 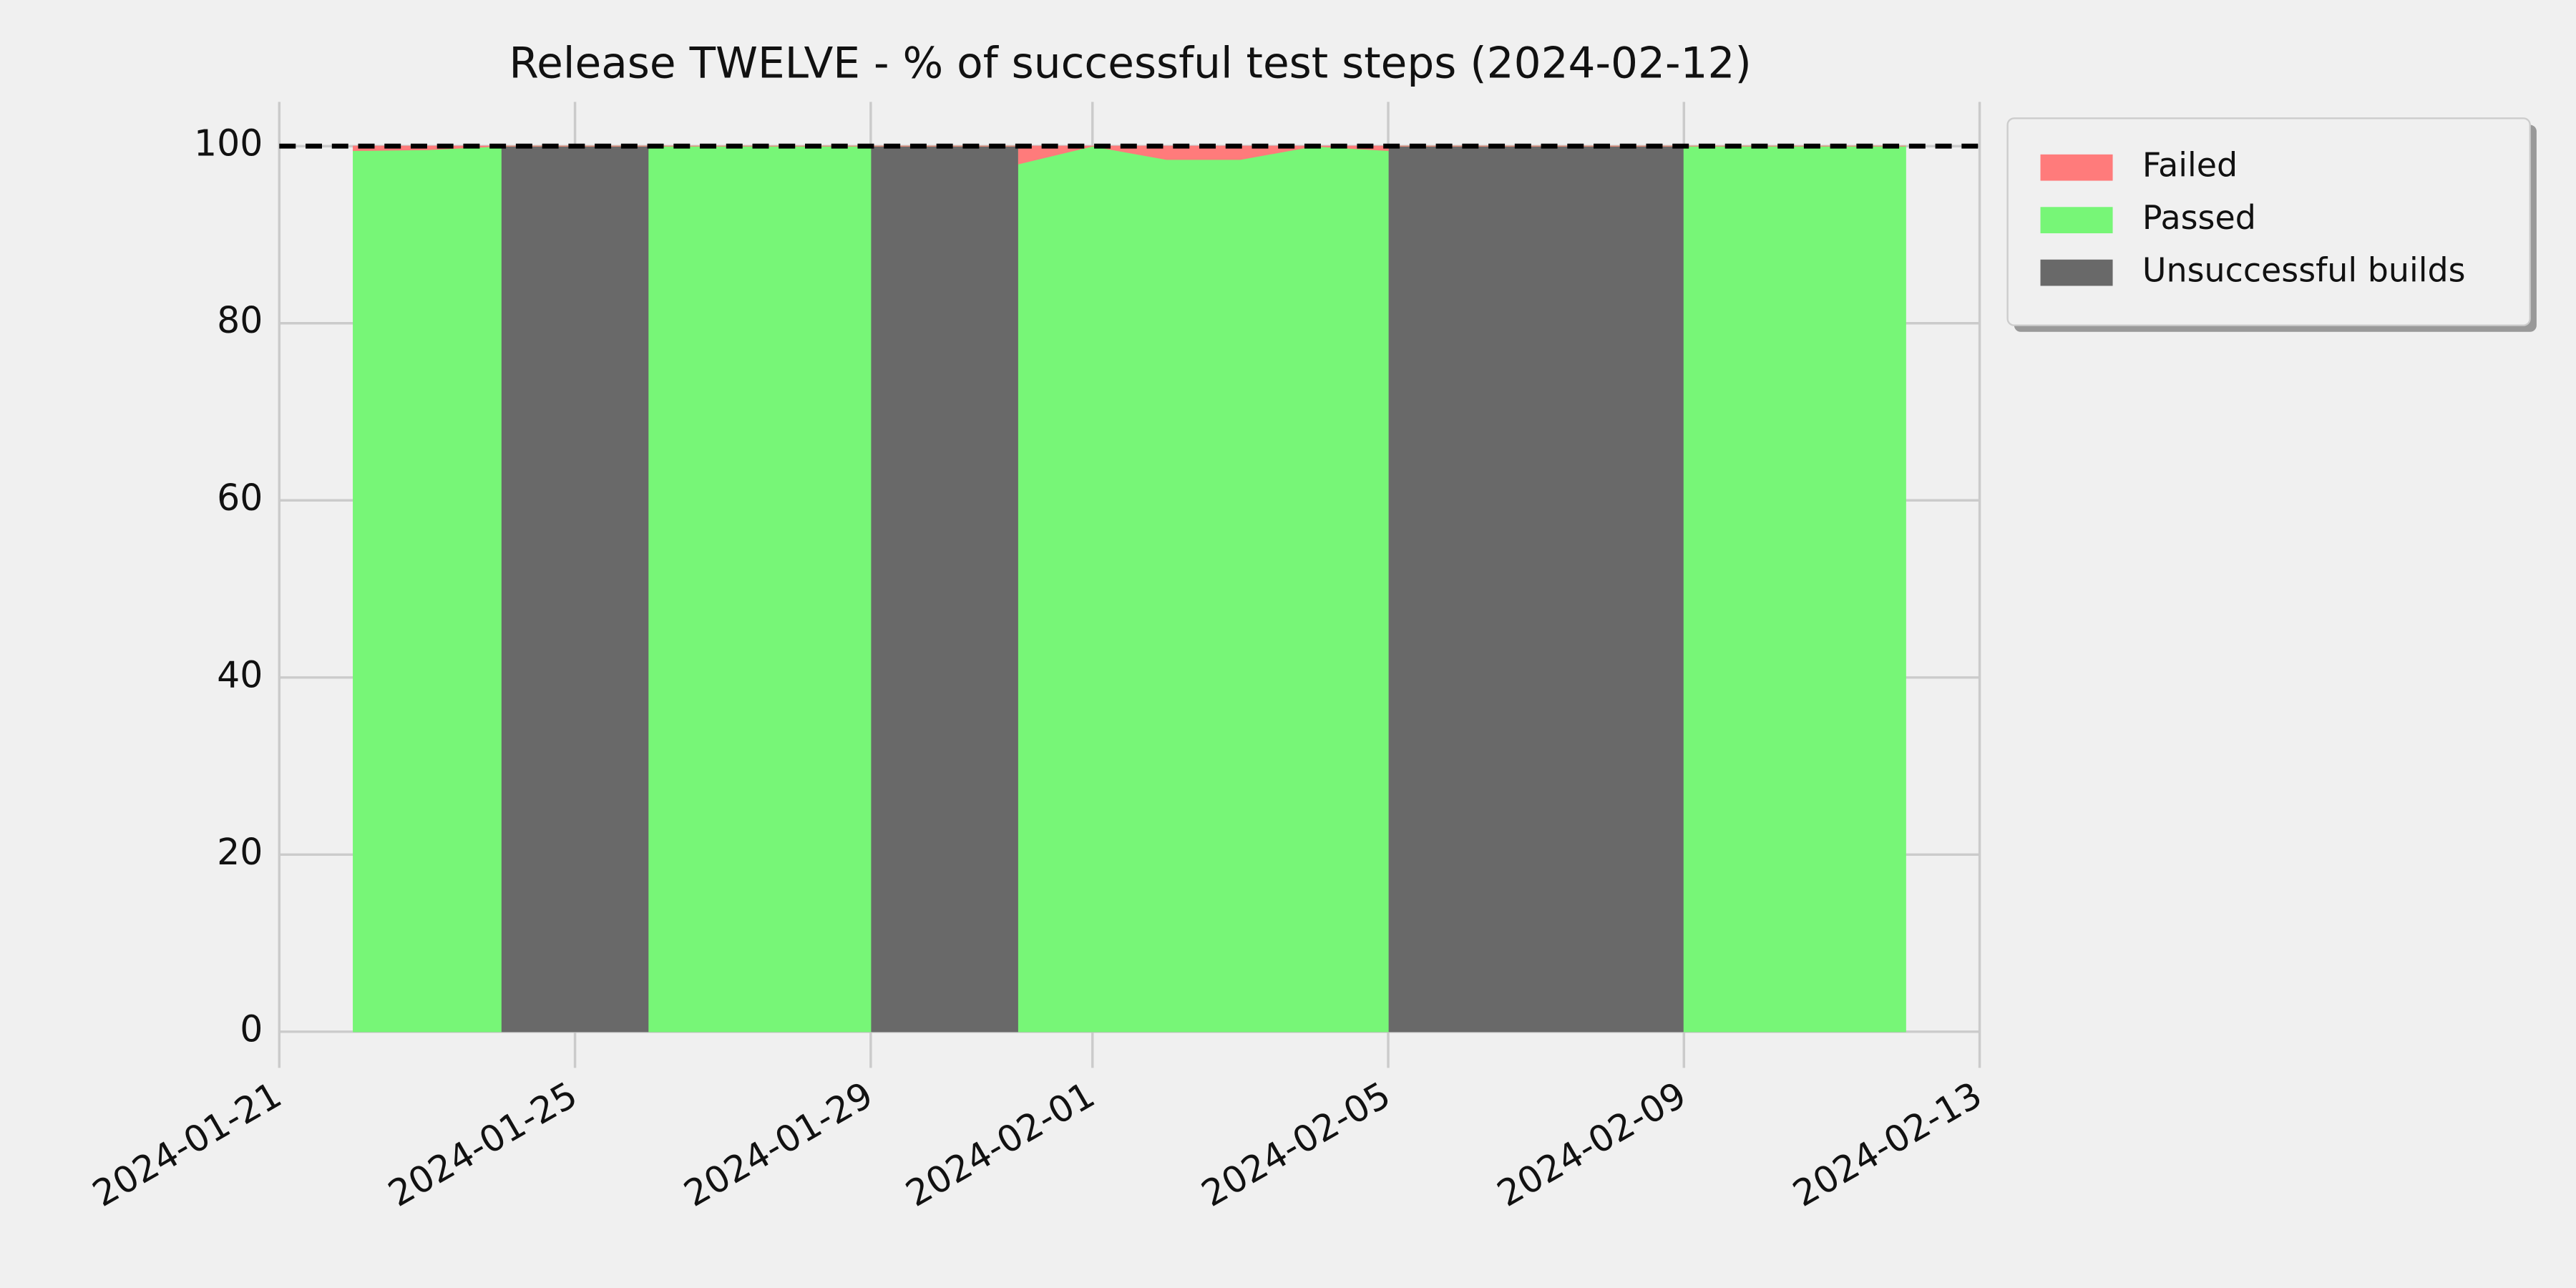 What do you see at coordinates (2268, 221) in the screenshot?
I see `legend` at bounding box center [2268, 221].